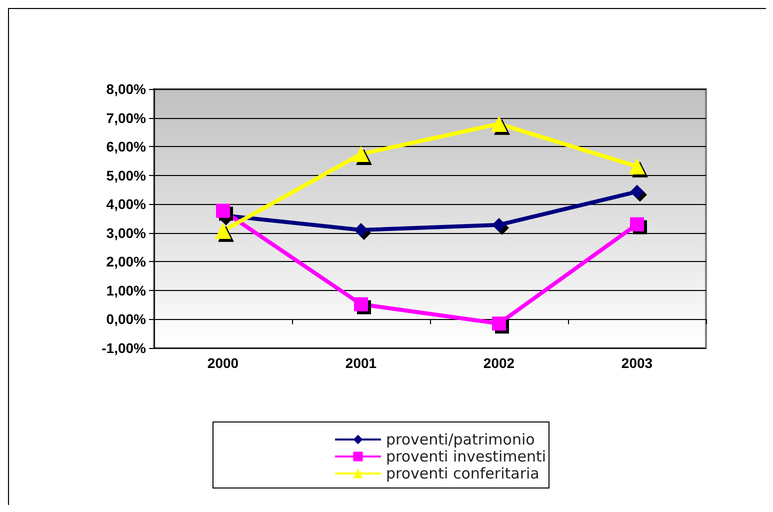 Image resolution: width=773 pixels, height=512 pixels. I want to click on y-tick-label: -1,00%, so click(124, 348).